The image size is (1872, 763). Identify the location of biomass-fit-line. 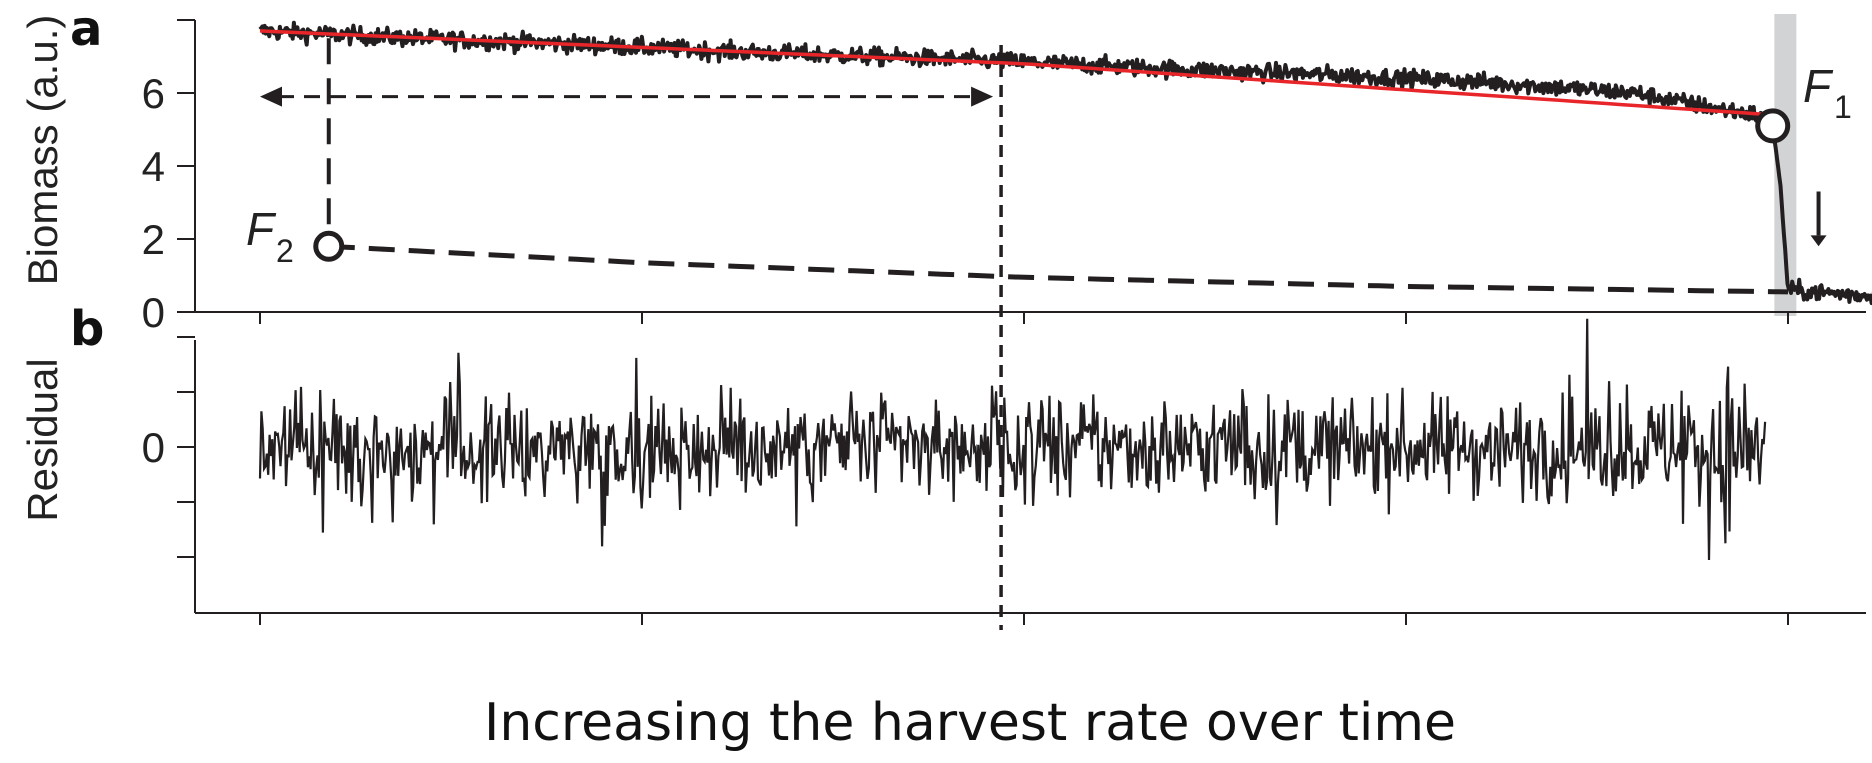
(1016, 73).